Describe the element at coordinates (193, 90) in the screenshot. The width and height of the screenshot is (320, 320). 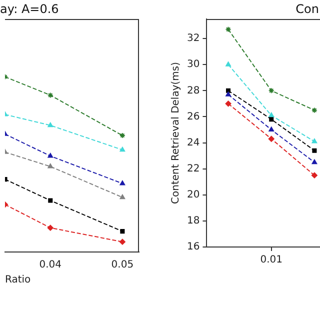
I see `y-tick-label: 28` at that location.